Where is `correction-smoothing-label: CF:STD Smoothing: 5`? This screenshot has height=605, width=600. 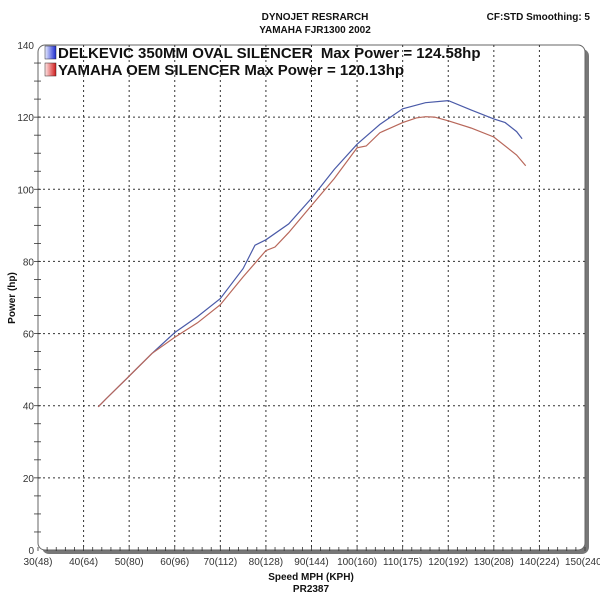 correction-smoothing-label: CF:STD Smoothing: 5 is located at coordinates (539, 17).